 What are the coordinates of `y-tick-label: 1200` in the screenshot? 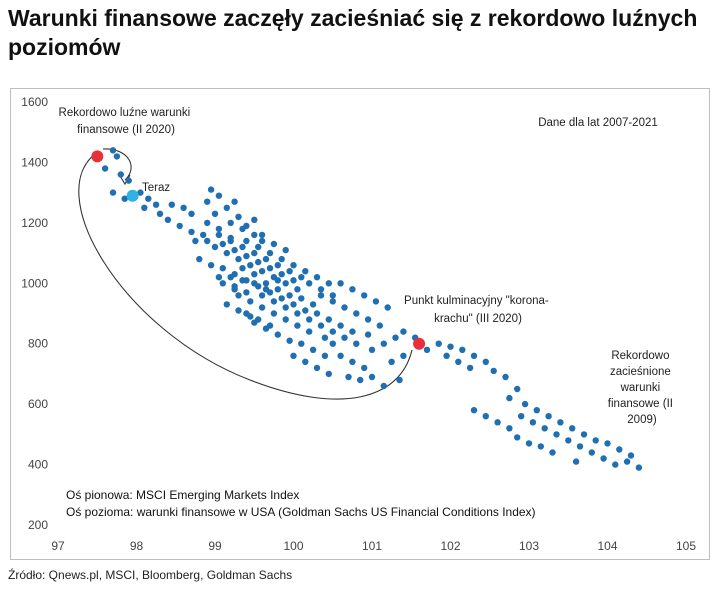 It's located at (34, 223).